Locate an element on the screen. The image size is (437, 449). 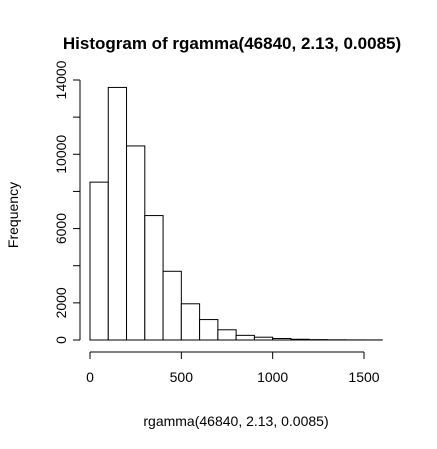
y-tick-label: 10000 is located at coordinates (61, 154).